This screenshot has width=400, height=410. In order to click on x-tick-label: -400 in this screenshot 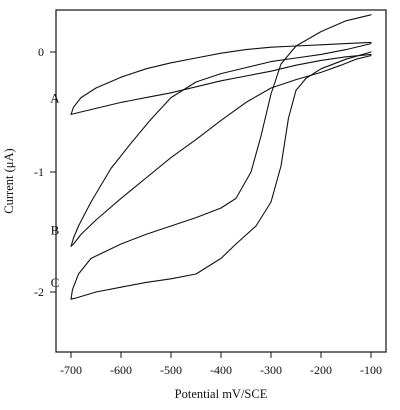, I will do `click(221, 370)`.